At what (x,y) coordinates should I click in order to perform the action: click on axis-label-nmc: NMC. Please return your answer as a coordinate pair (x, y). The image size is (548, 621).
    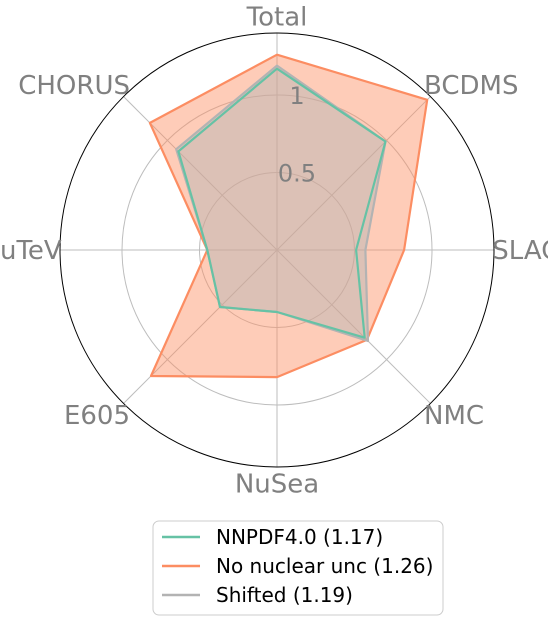
    Looking at the image, I should click on (454, 416).